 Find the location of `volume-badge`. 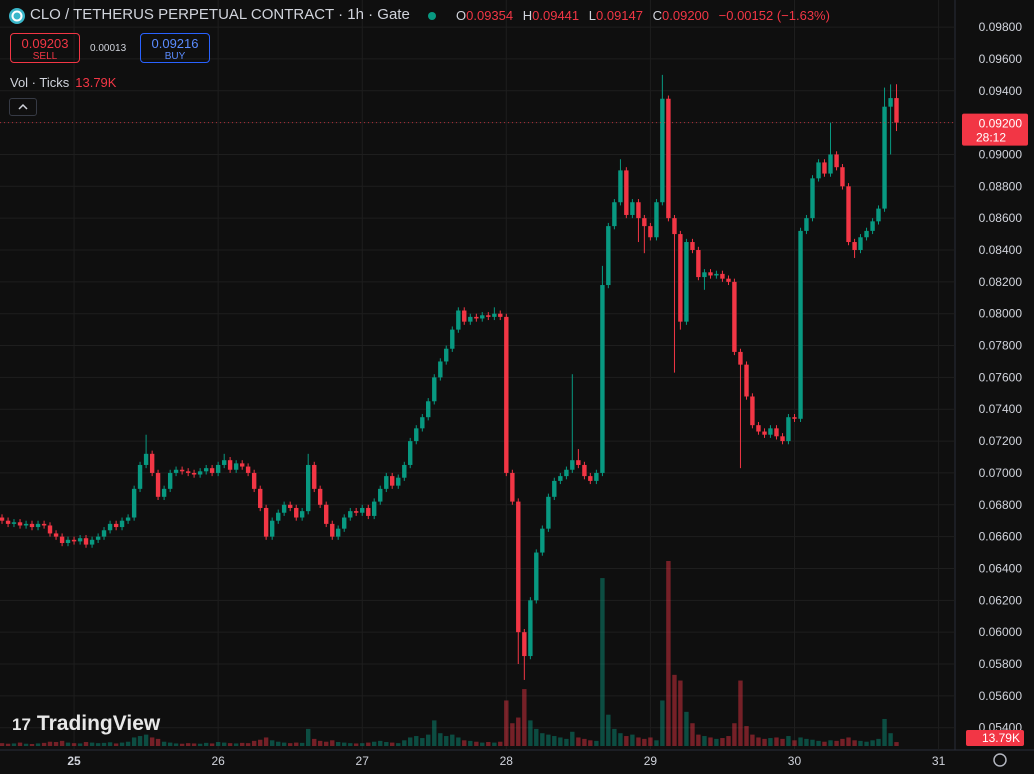

volume-badge is located at coordinates (995, 738).